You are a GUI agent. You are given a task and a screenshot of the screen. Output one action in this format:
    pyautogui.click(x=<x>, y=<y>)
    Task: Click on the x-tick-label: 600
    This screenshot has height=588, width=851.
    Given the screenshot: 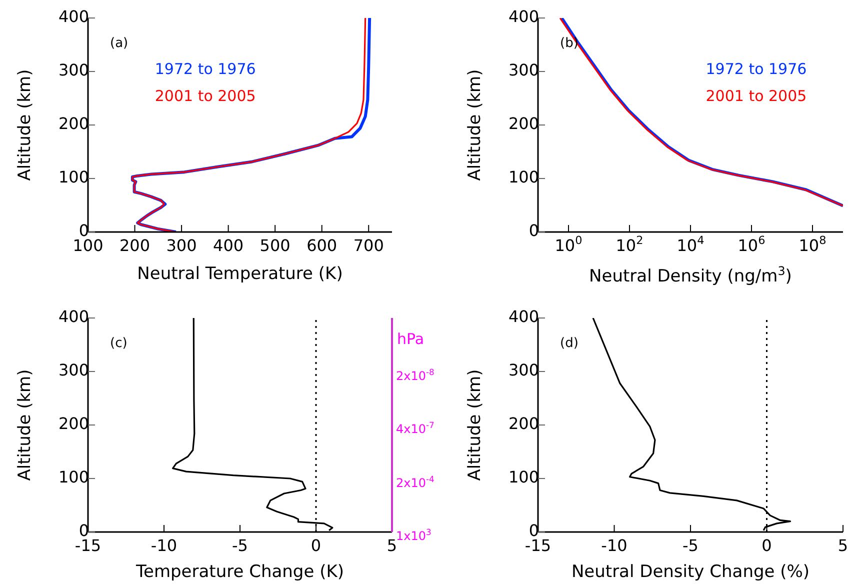 What is the action you would take?
    pyautogui.click(x=322, y=246)
    